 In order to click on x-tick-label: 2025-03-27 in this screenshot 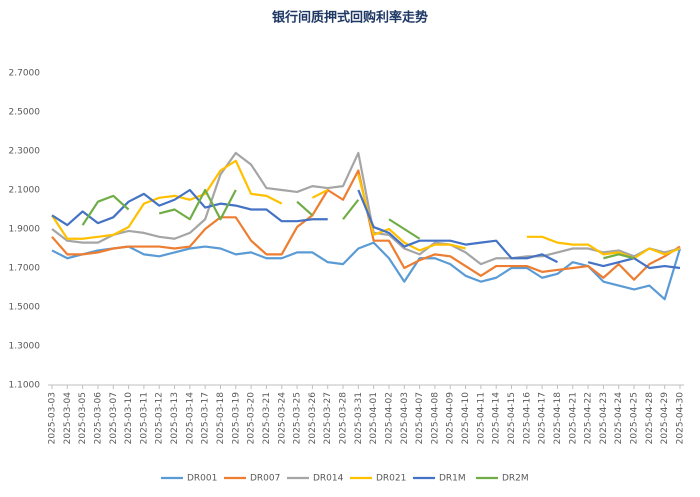, I will do `click(328, 418)`.